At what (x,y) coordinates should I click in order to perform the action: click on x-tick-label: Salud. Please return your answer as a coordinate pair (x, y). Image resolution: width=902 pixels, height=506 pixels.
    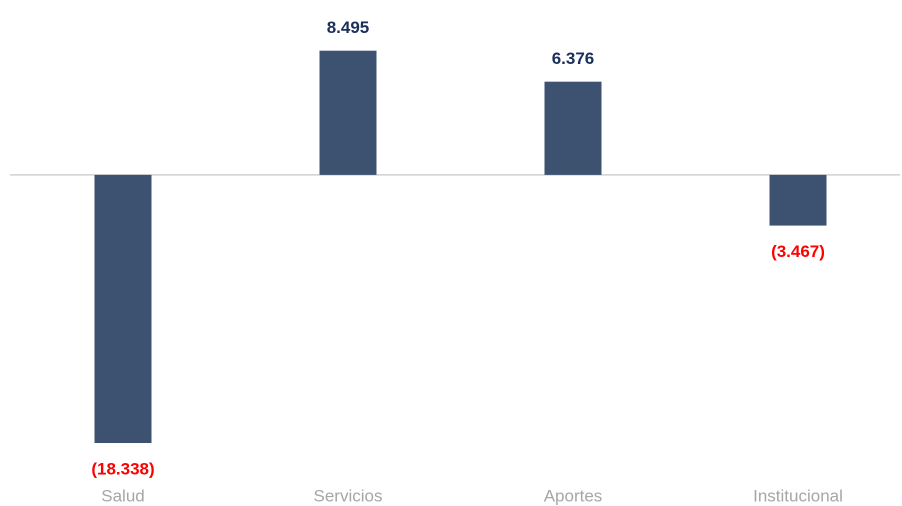
    Looking at the image, I should click on (122, 495).